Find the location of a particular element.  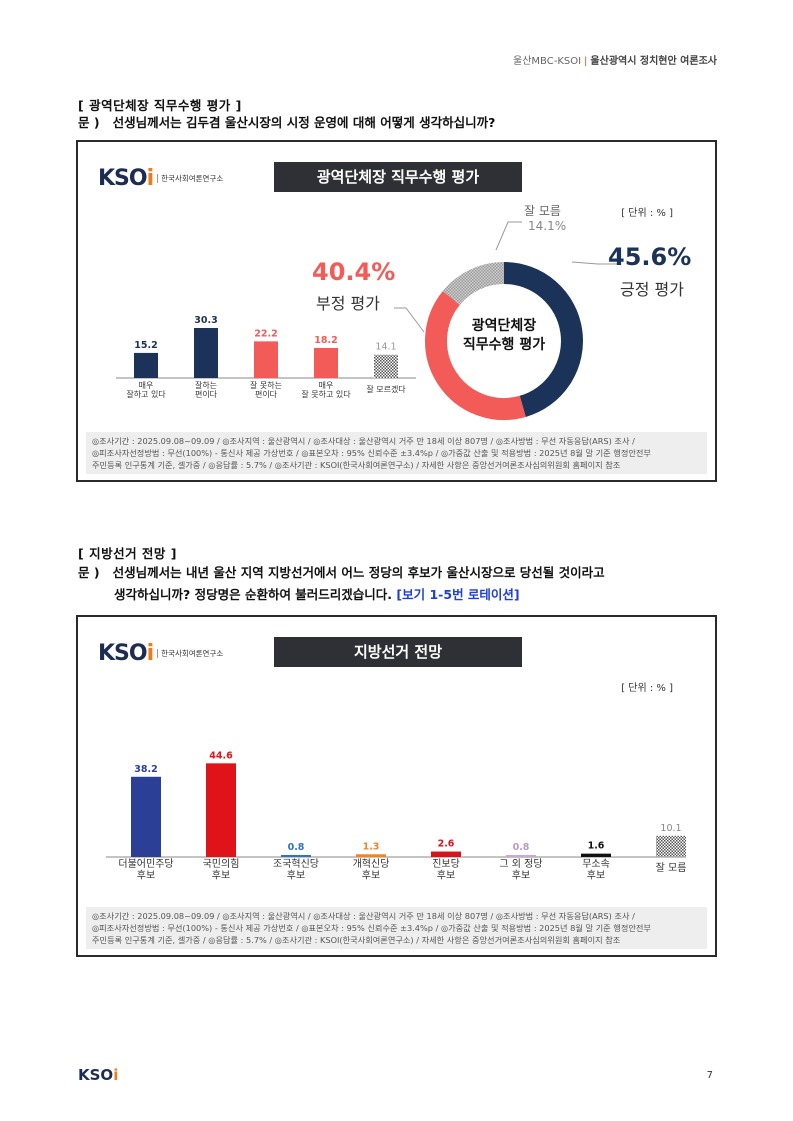

panel-title: 지방선거 전망 is located at coordinates (398, 652).